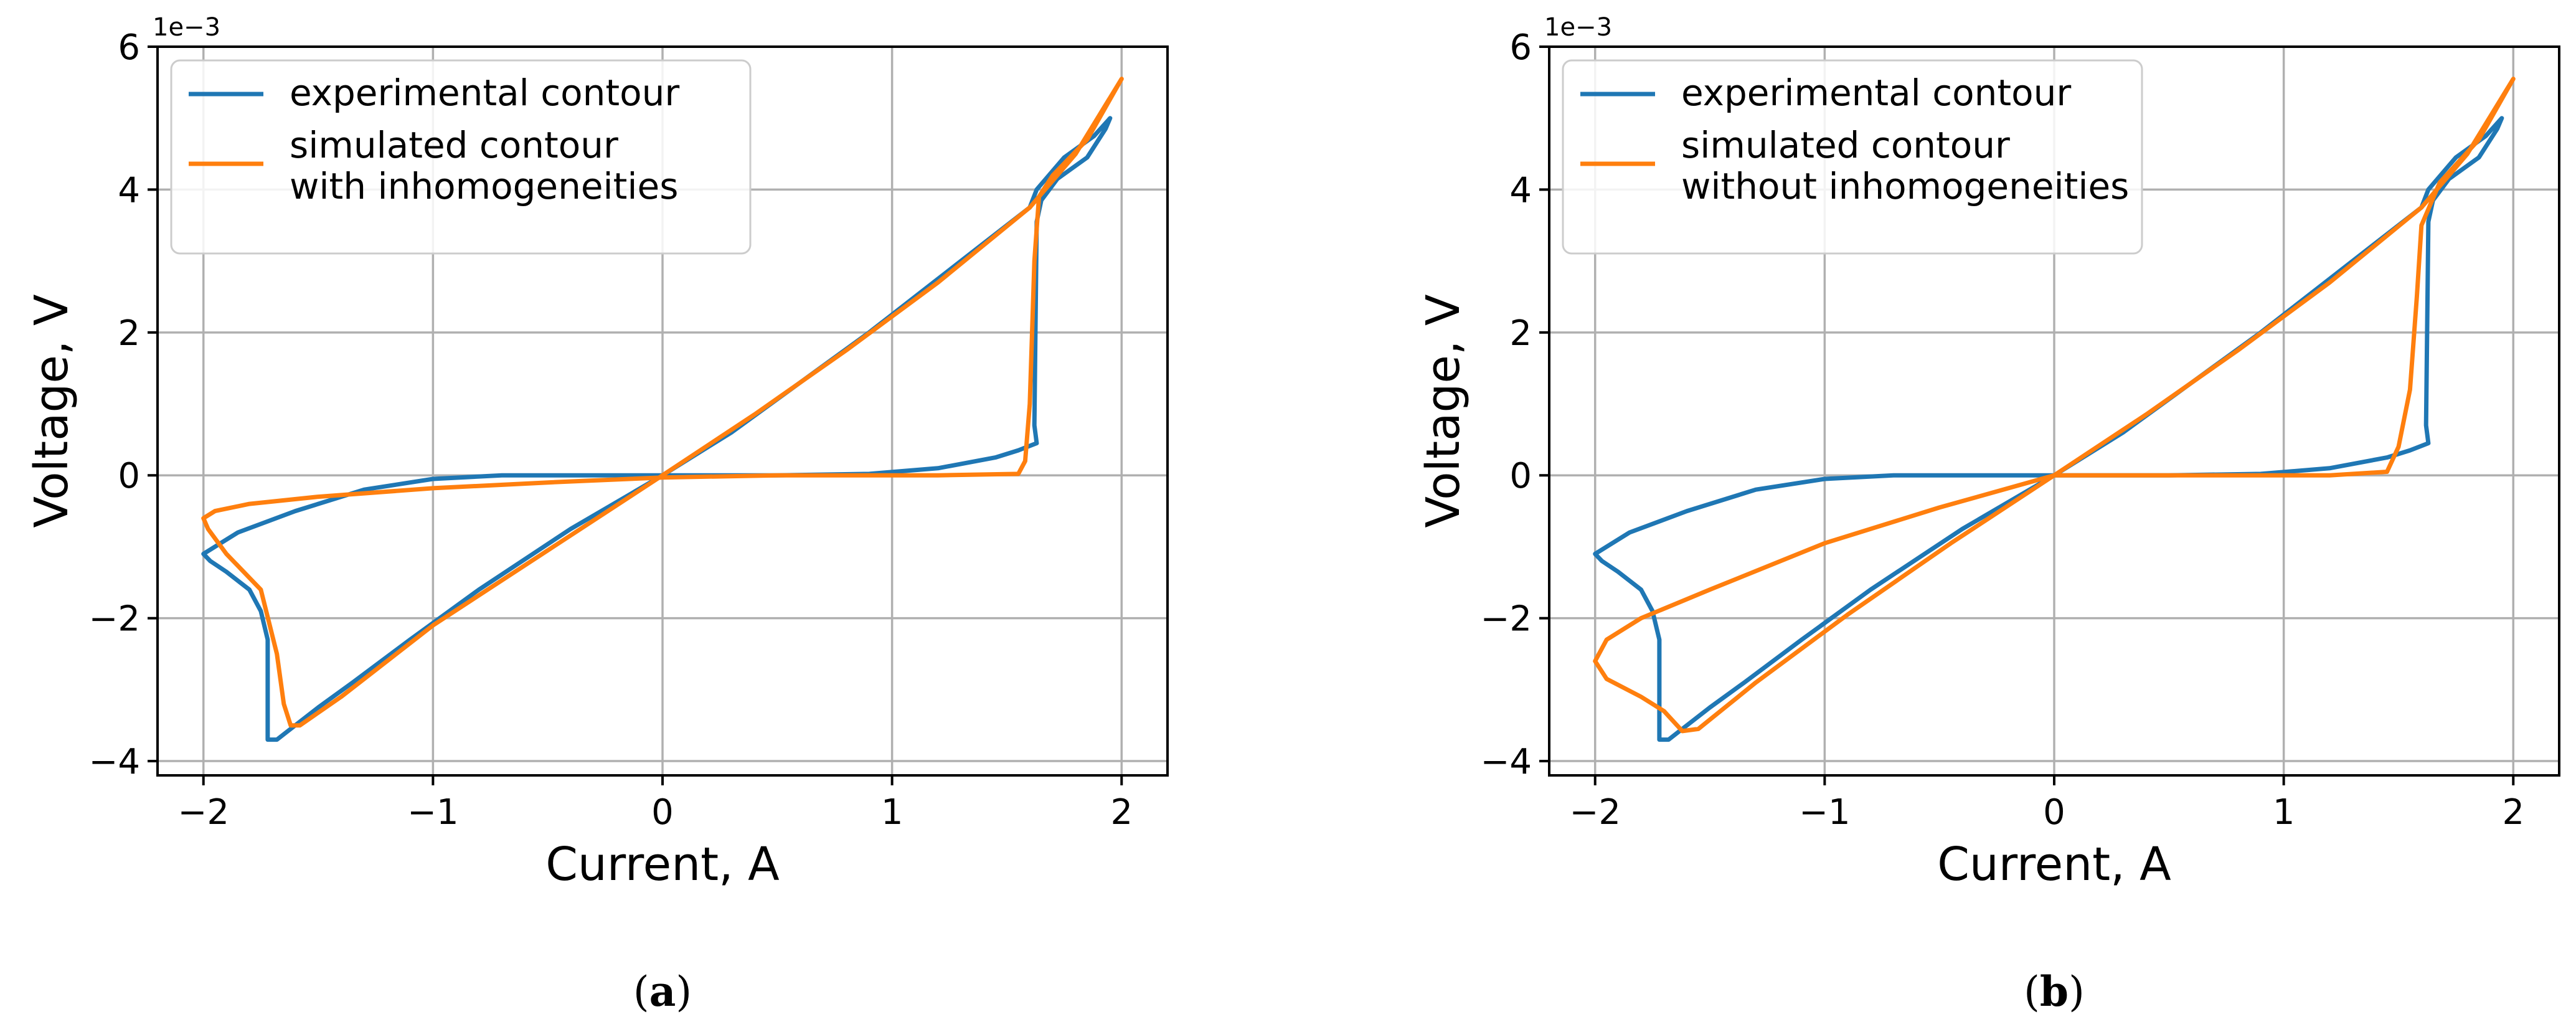 This screenshot has height=1022, width=2576. Describe the element at coordinates (484, 166) in the screenshot. I see `legend-label-simulated: simulated contour with inhomogeneities` at that location.